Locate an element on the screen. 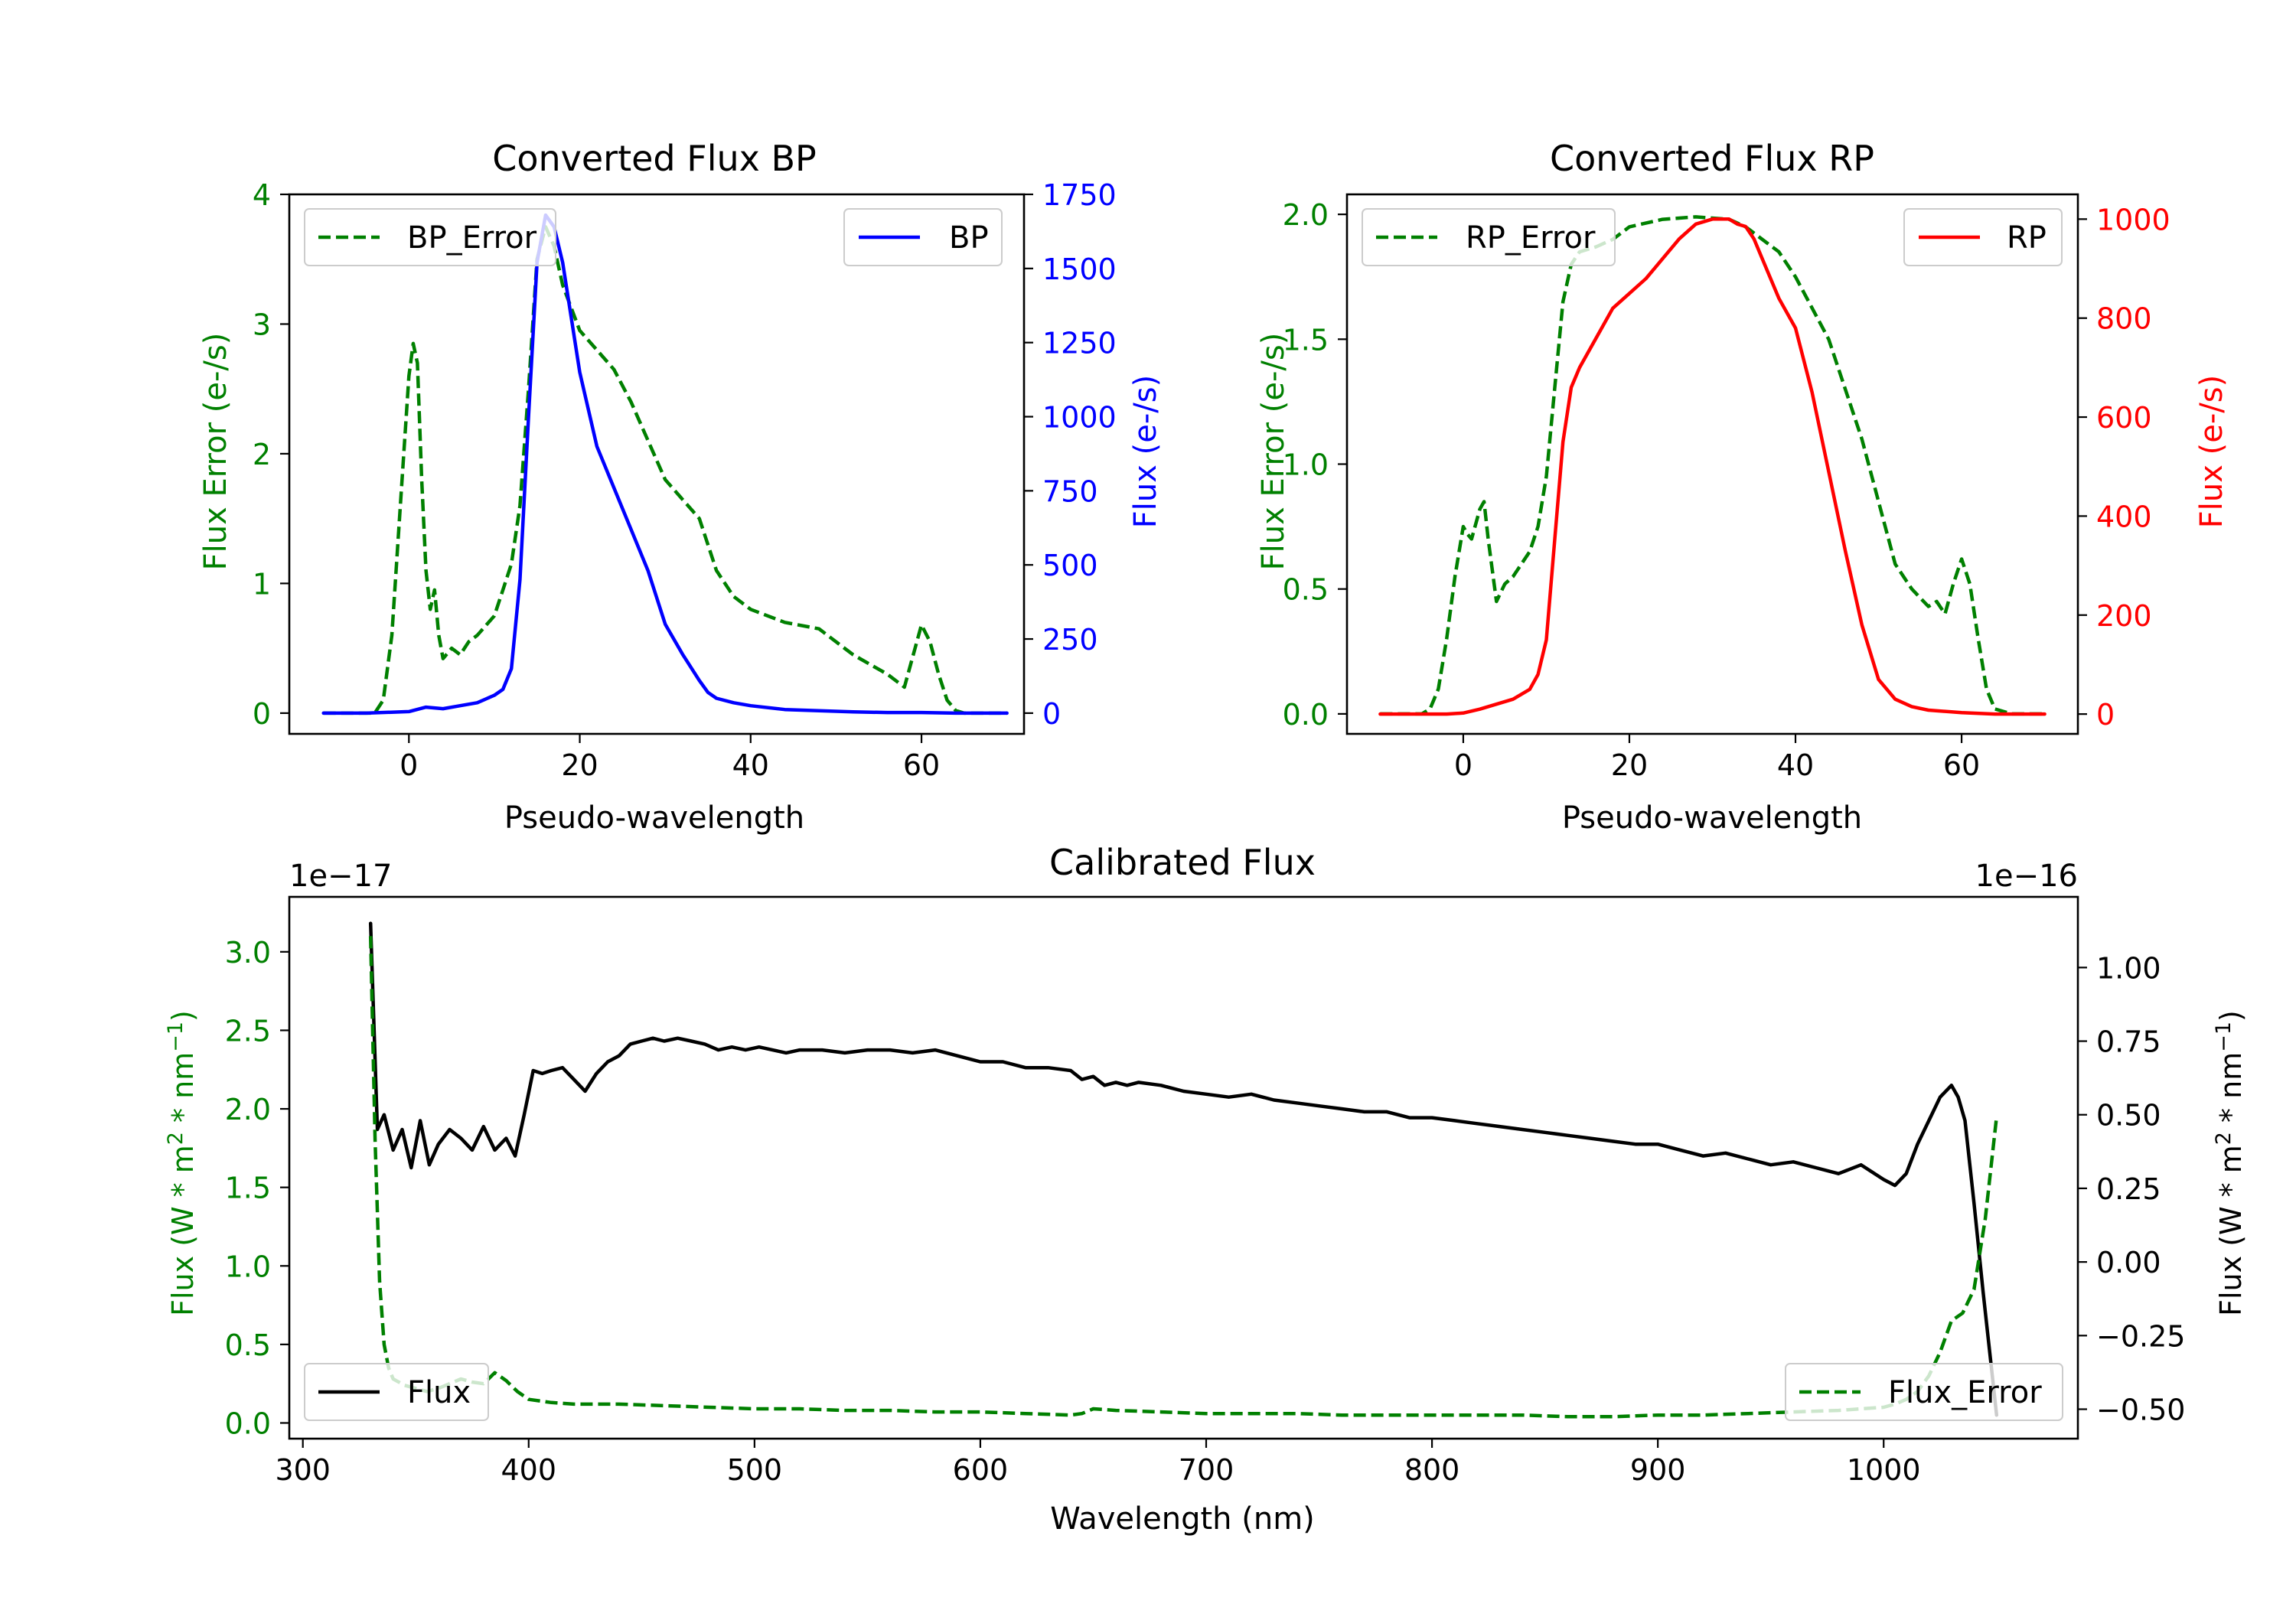 This screenshot has height=1607, width=2296. rp-ytick-right-label: 600 is located at coordinates (2124, 418).